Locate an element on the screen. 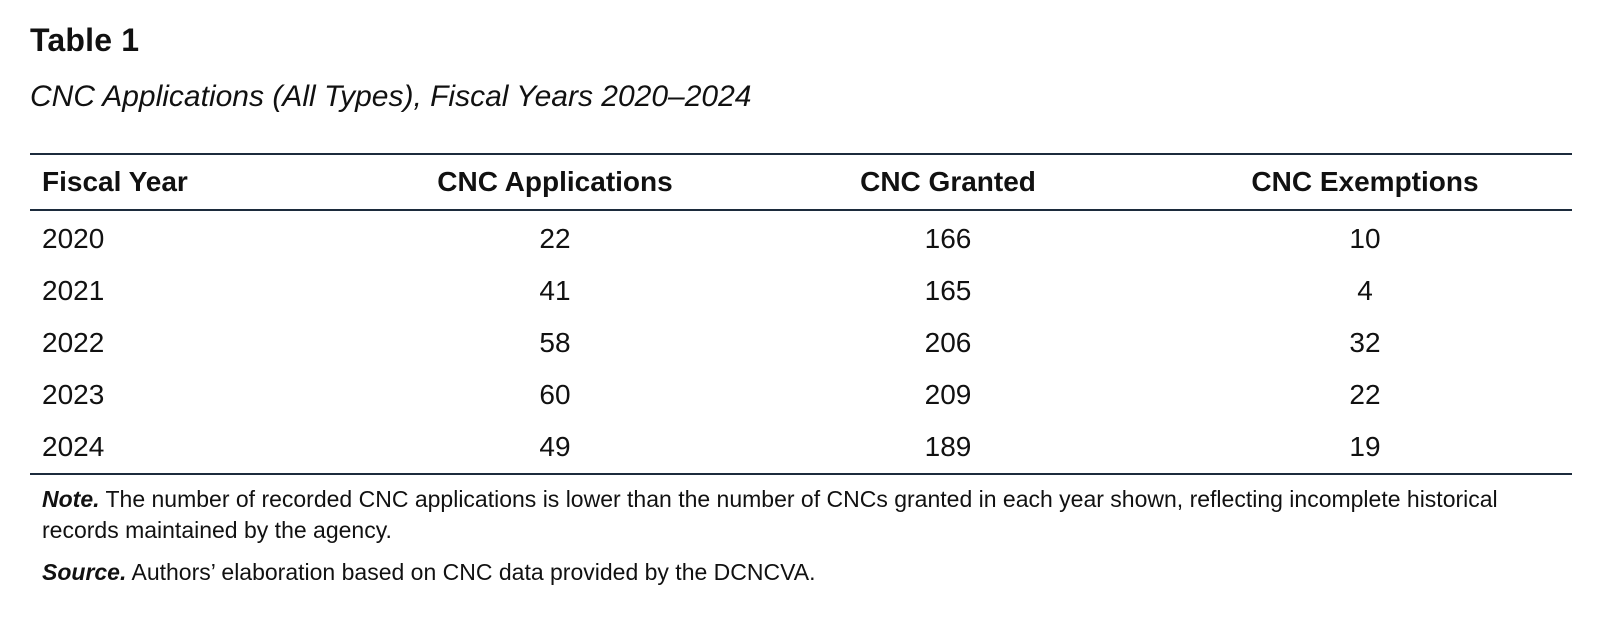  cell-cnc-granted: 165 is located at coordinates (948, 290).